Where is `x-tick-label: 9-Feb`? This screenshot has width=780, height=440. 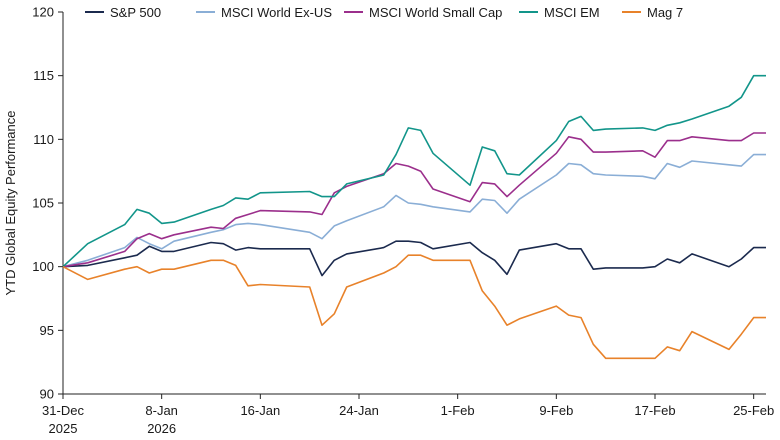 x-tick-label: 9-Feb is located at coordinates (556, 410).